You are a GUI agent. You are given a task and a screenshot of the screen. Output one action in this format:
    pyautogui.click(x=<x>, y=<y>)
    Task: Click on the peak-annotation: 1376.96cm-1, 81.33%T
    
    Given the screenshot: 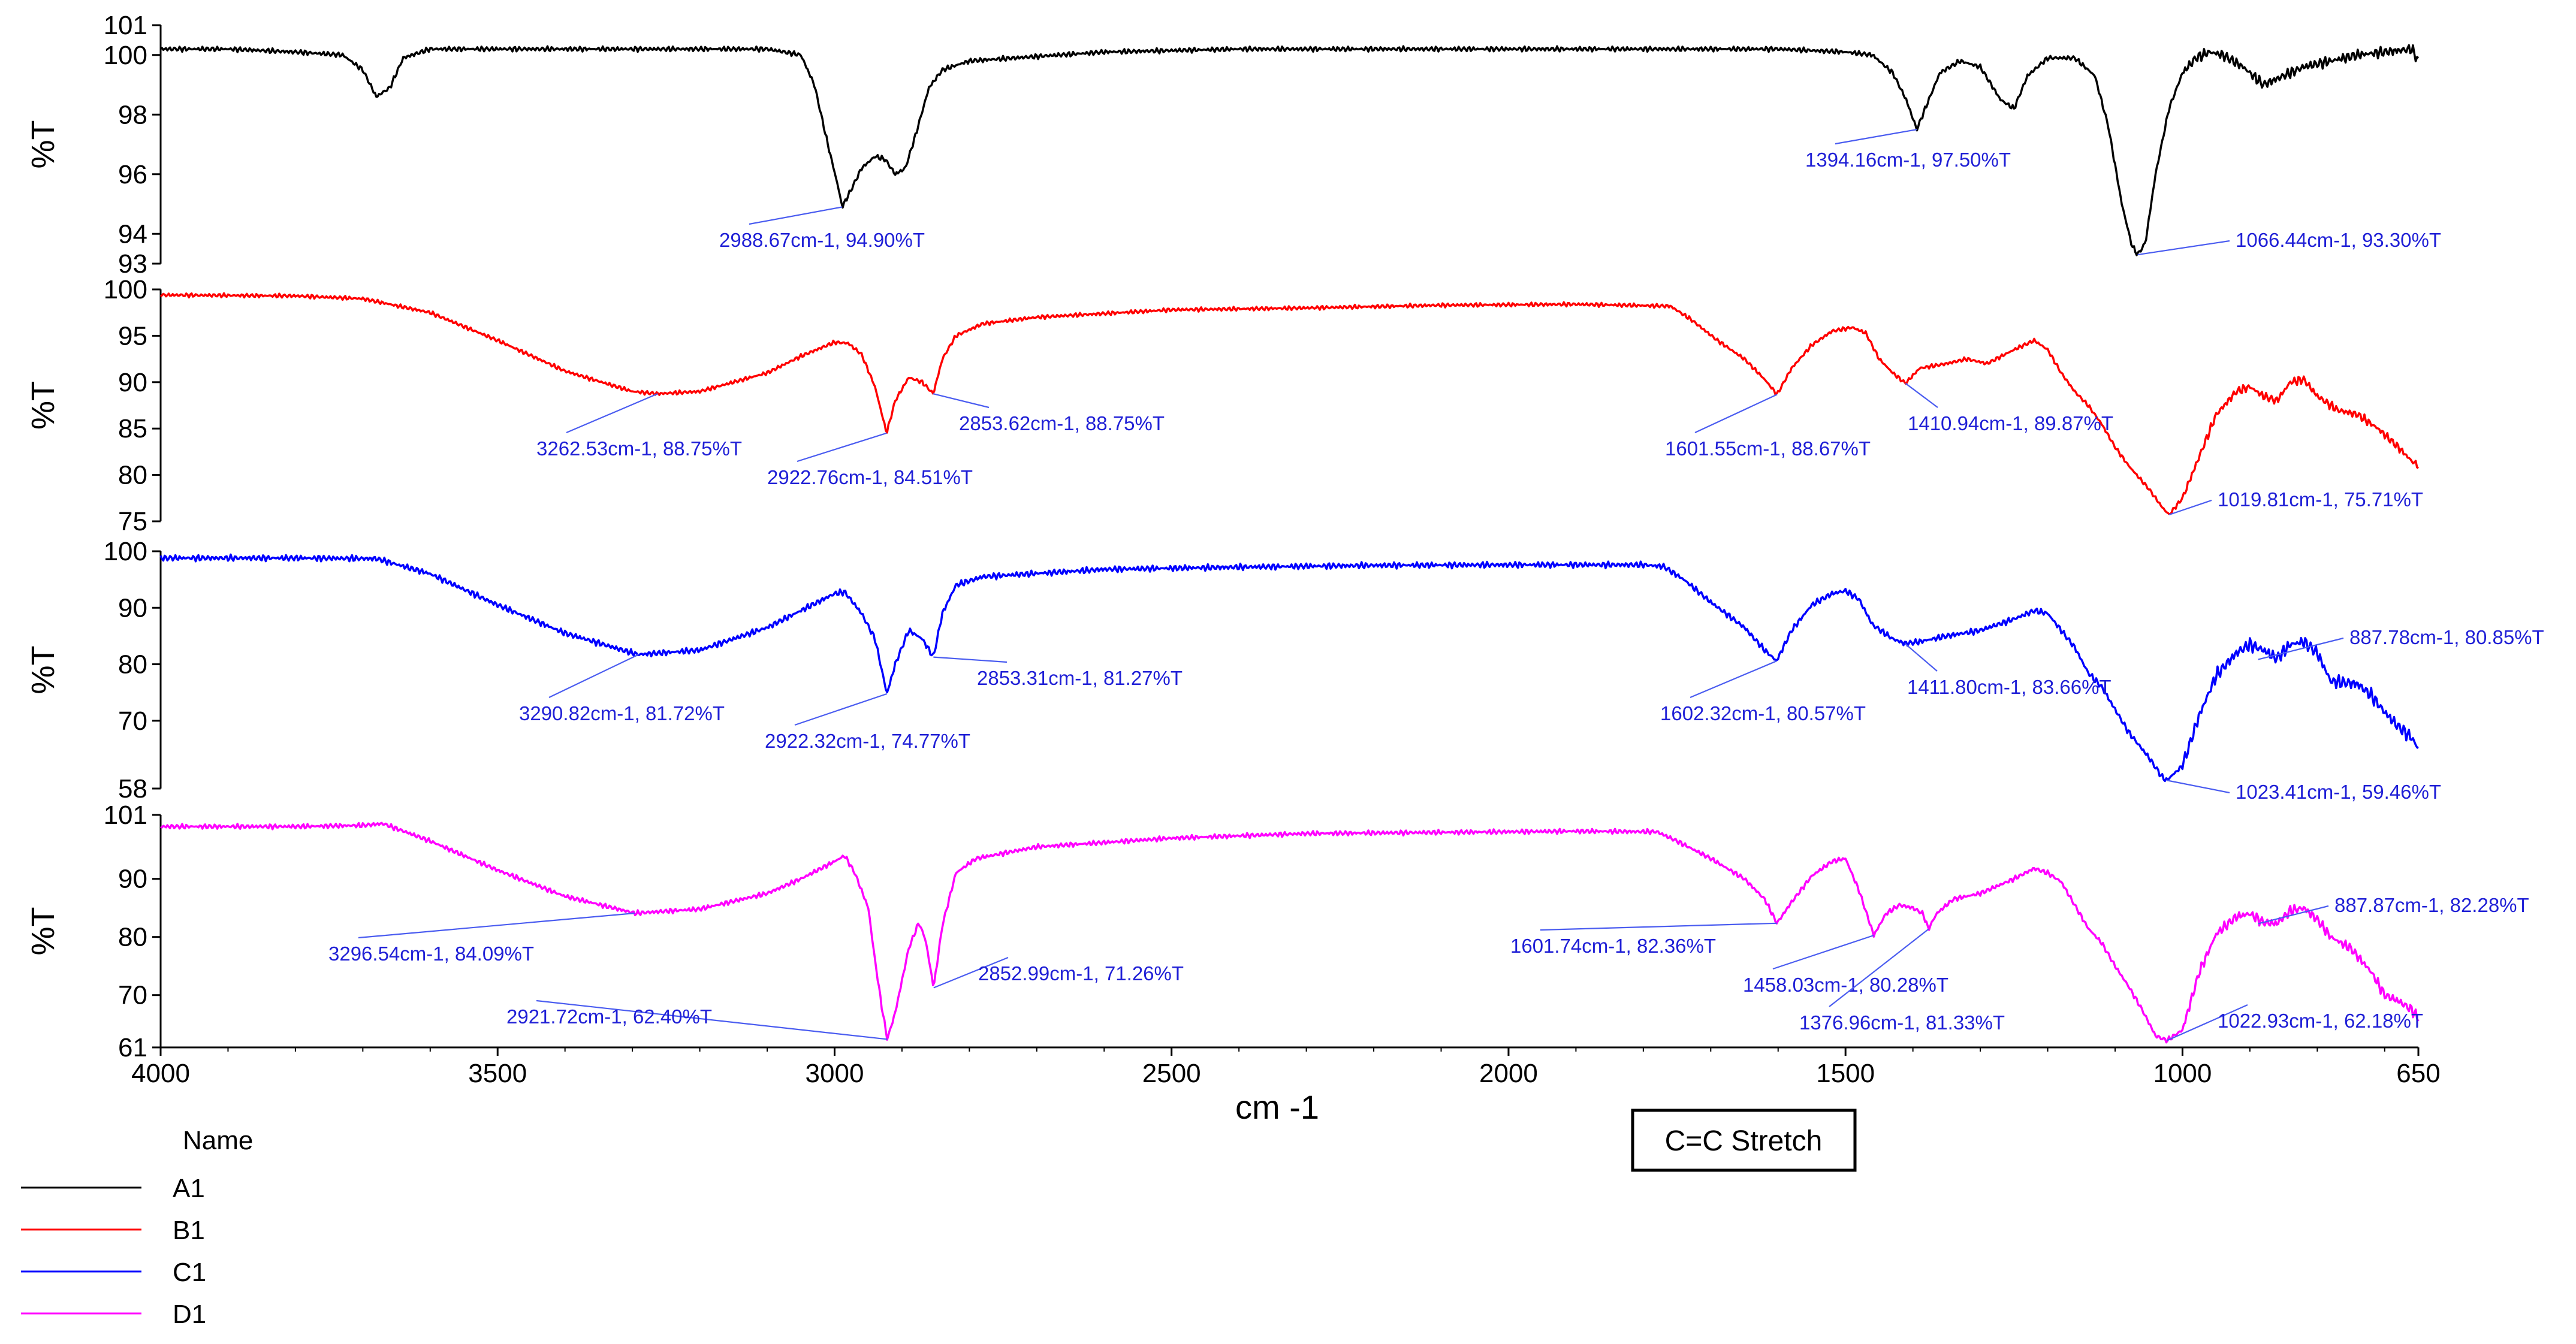 What is the action you would take?
    pyautogui.click(x=1902, y=981)
    